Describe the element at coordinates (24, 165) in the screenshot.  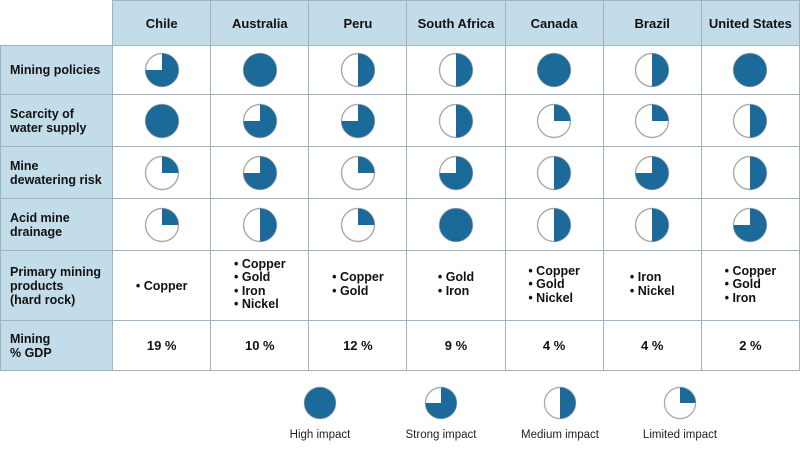
I see `row-label-line: Mine` at that location.